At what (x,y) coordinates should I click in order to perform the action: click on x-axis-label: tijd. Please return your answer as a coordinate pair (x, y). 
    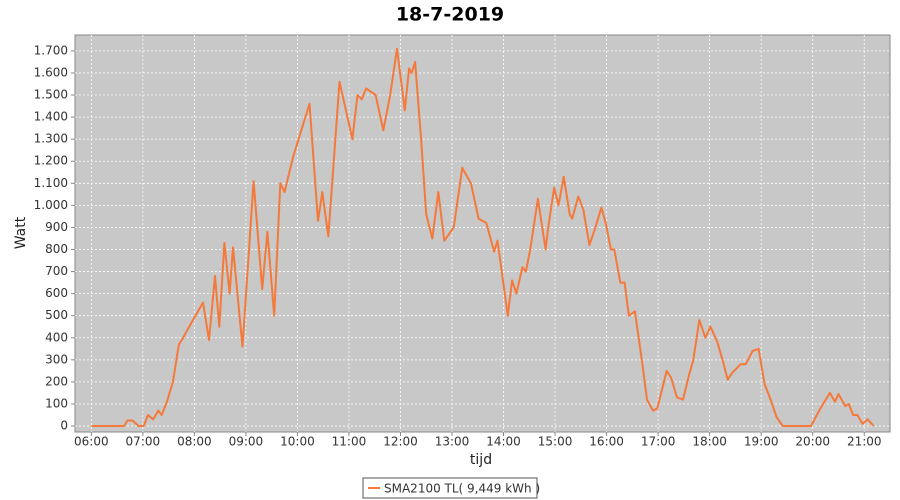
    Looking at the image, I should click on (481, 460).